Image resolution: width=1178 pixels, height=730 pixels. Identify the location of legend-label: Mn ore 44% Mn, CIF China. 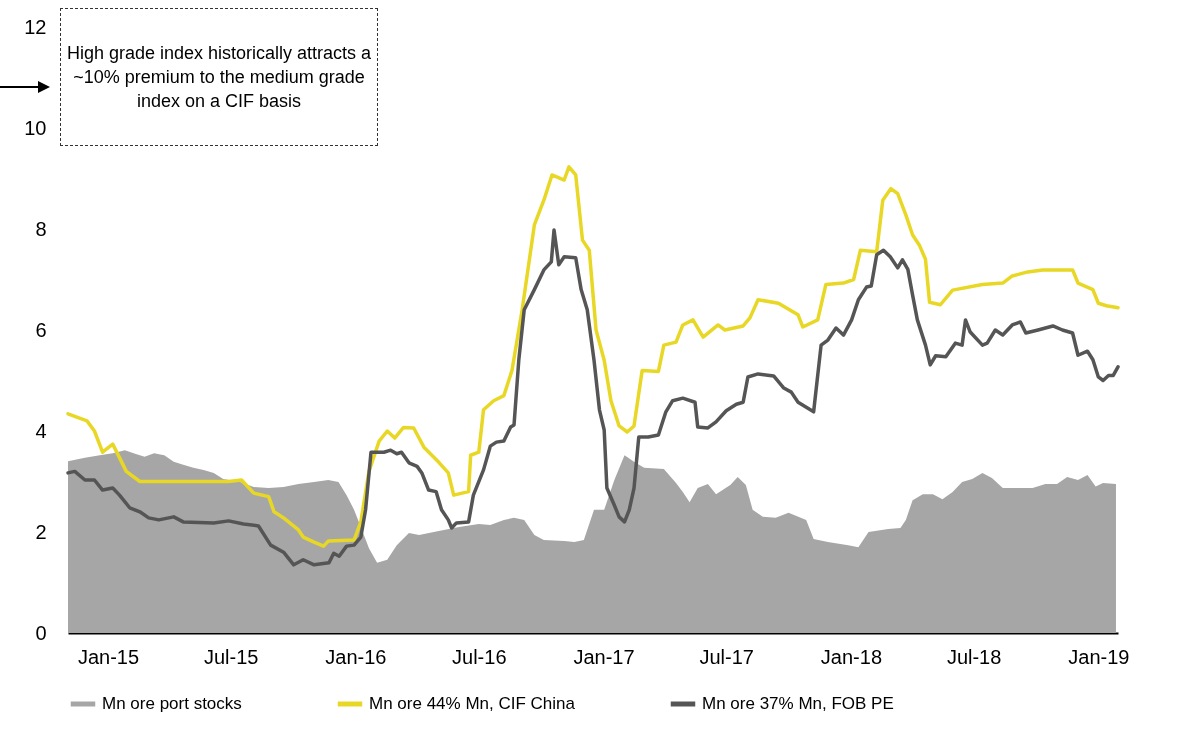
(472, 703).